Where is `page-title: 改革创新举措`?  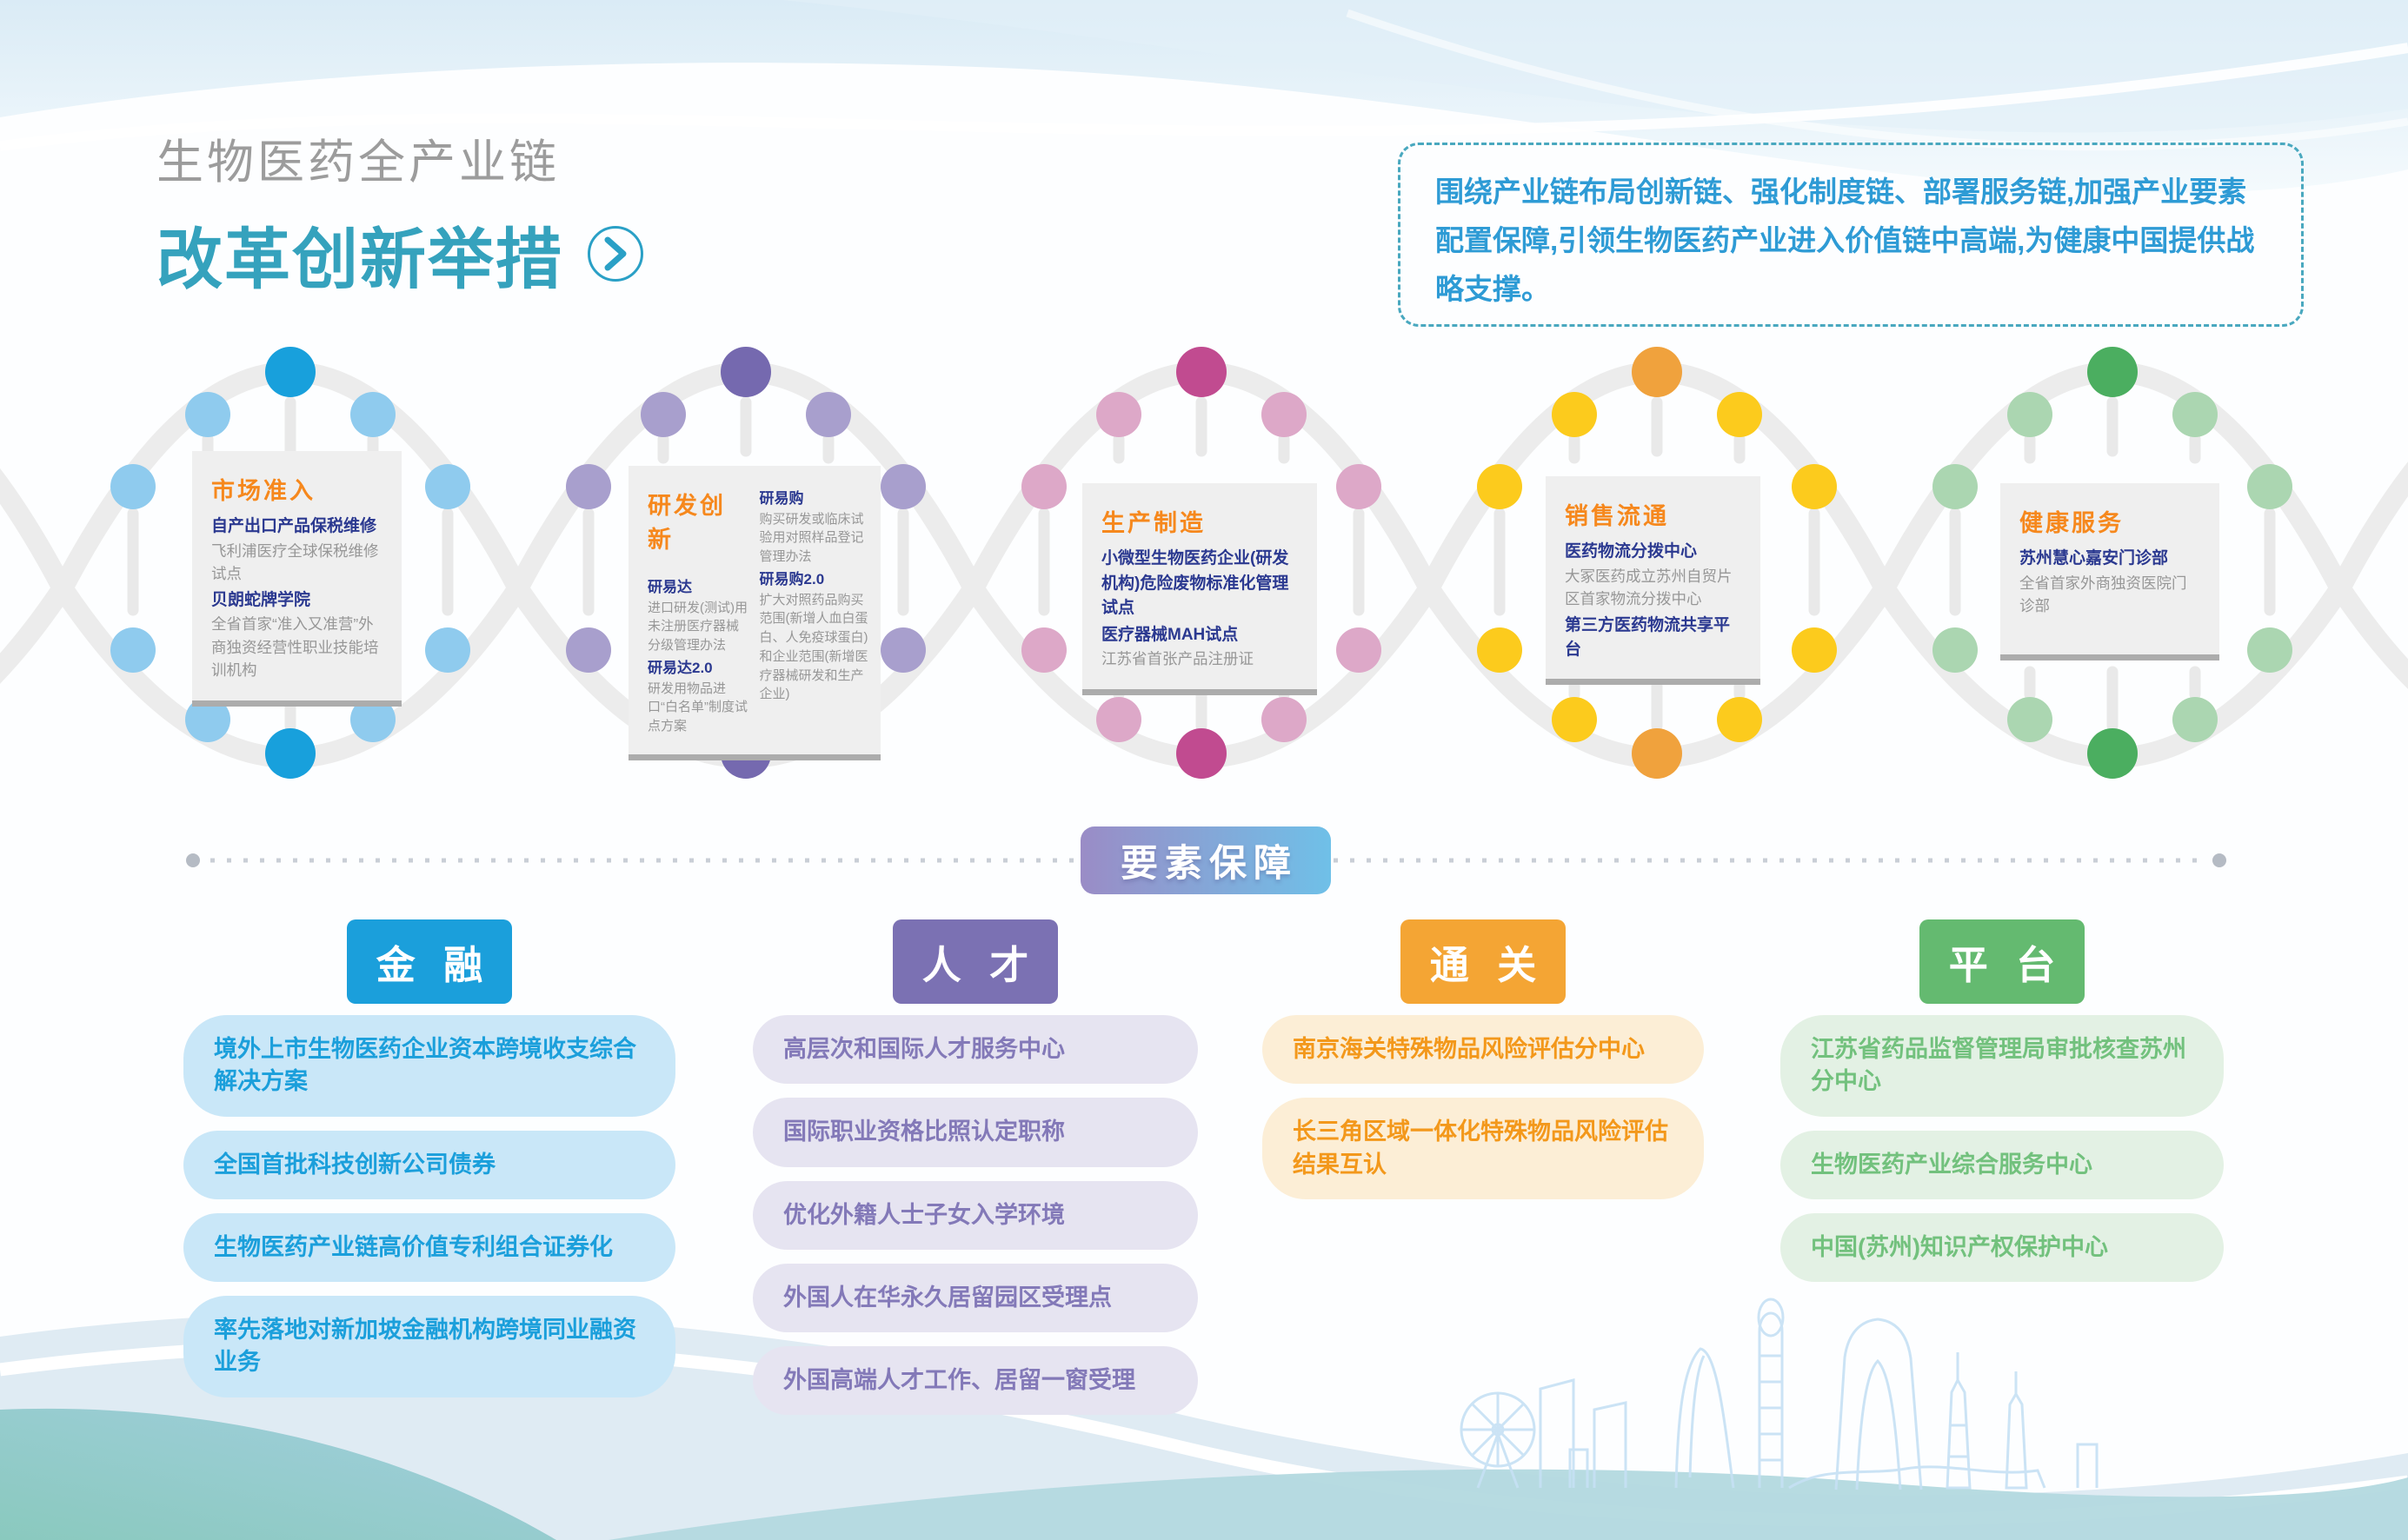
page-title: 改革创新举措 is located at coordinates (360, 260).